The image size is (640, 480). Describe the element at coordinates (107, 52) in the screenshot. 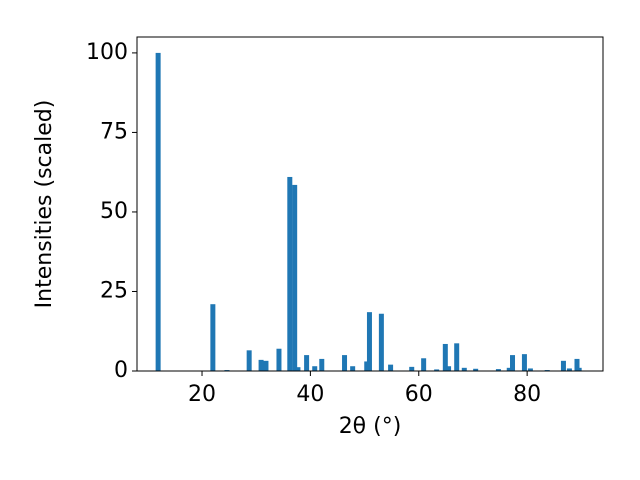

I see `y-tick-label: 100` at that location.